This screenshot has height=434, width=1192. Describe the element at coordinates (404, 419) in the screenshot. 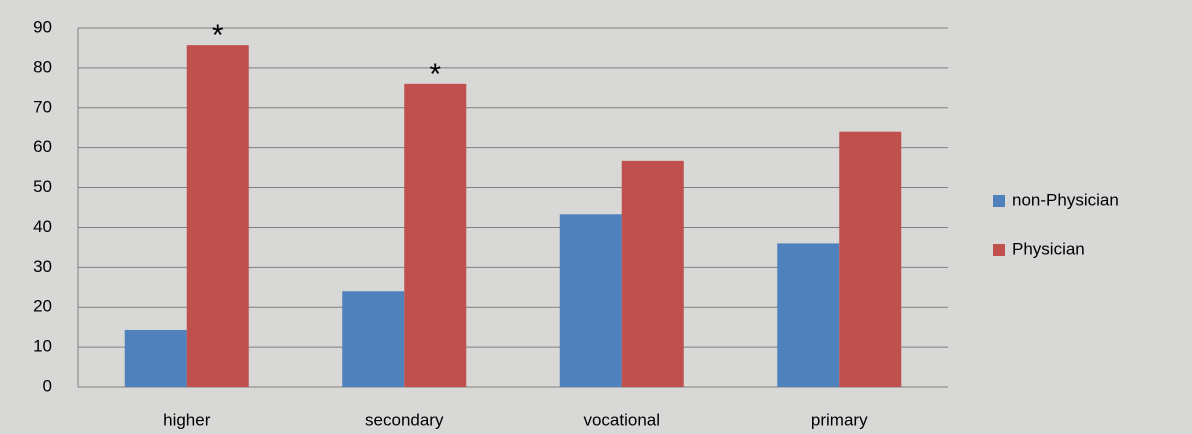

I see `x-tick-label: secondary` at that location.